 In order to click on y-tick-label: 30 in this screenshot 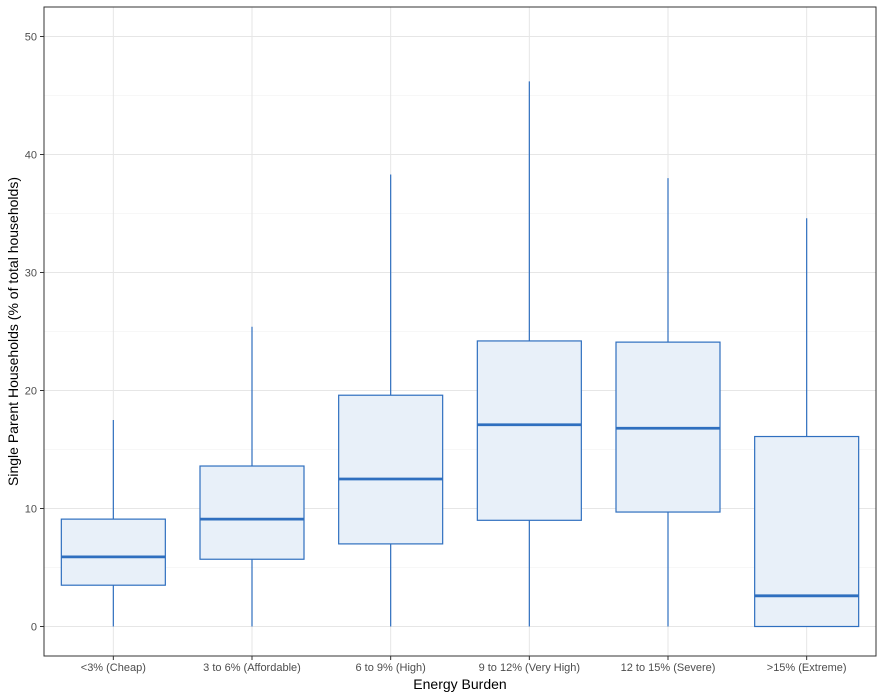, I will do `click(31, 274)`.